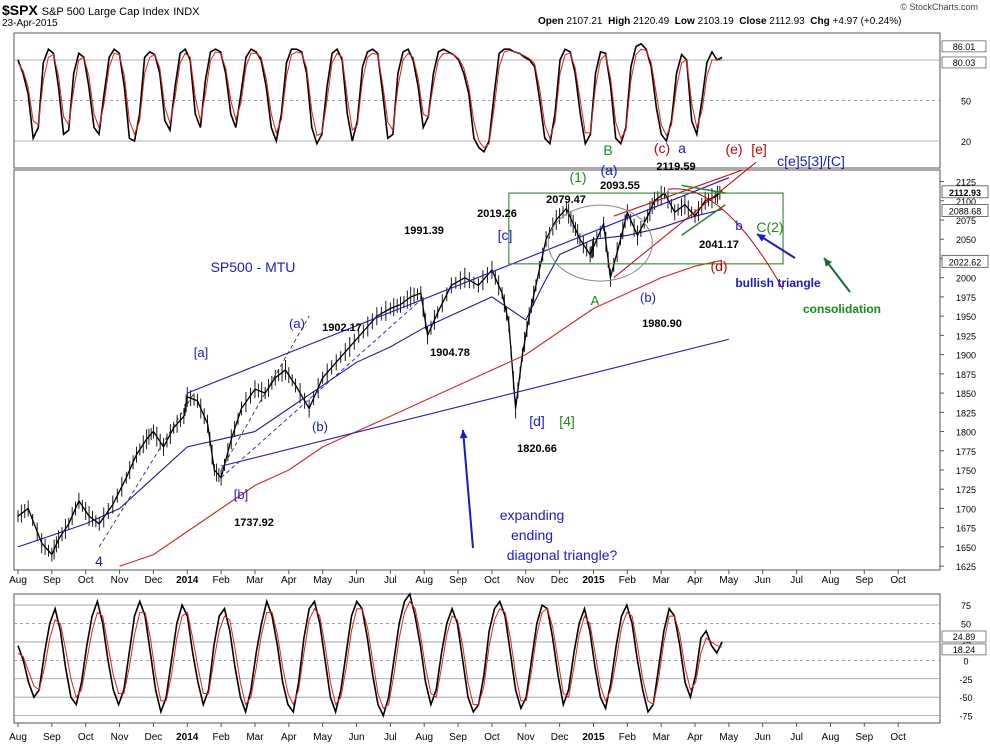 The image size is (990, 744). Describe the element at coordinates (965, 211) in the screenshot. I see `price-value-tag-text: 2088.68` at that location.